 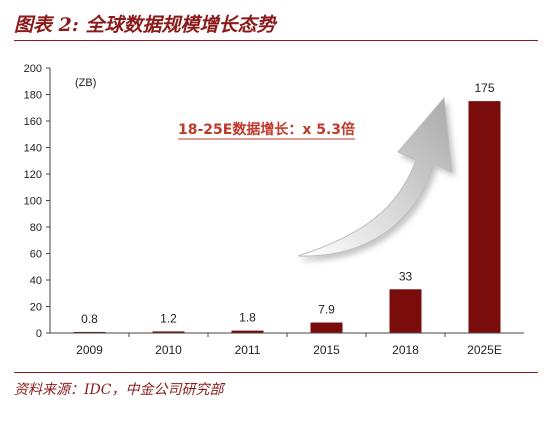 What do you see at coordinates (248, 350) in the screenshot?
I see `x-tick-label: 2011` at bounding box center [248, 350].